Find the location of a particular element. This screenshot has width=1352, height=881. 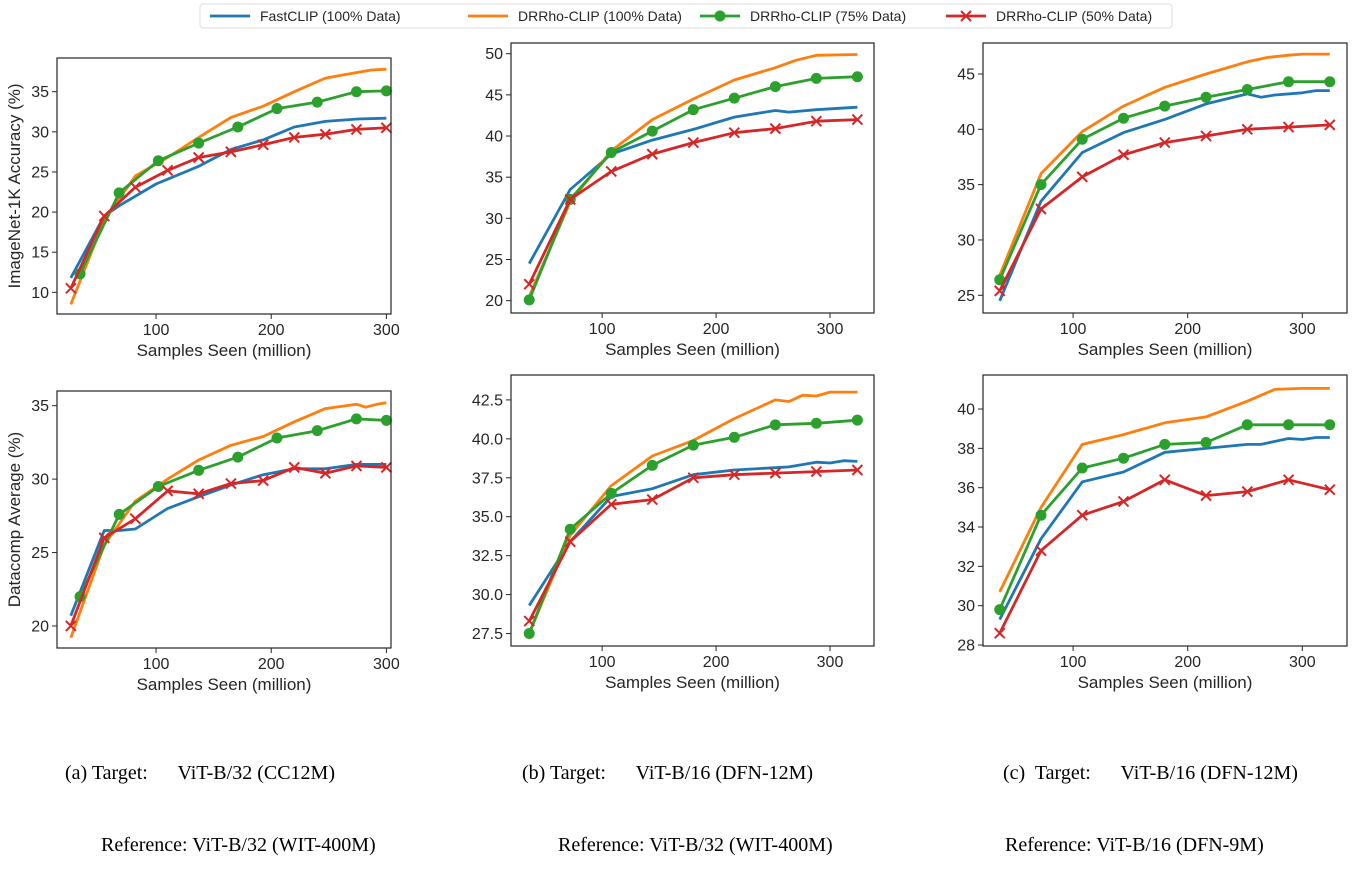

legend-label: FastCLIP (100% Data) is located at coordinates (330, 16).